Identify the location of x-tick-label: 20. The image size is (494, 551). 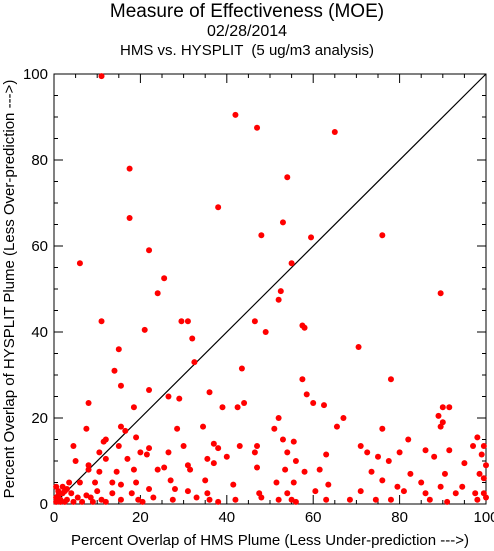
(140, 517).